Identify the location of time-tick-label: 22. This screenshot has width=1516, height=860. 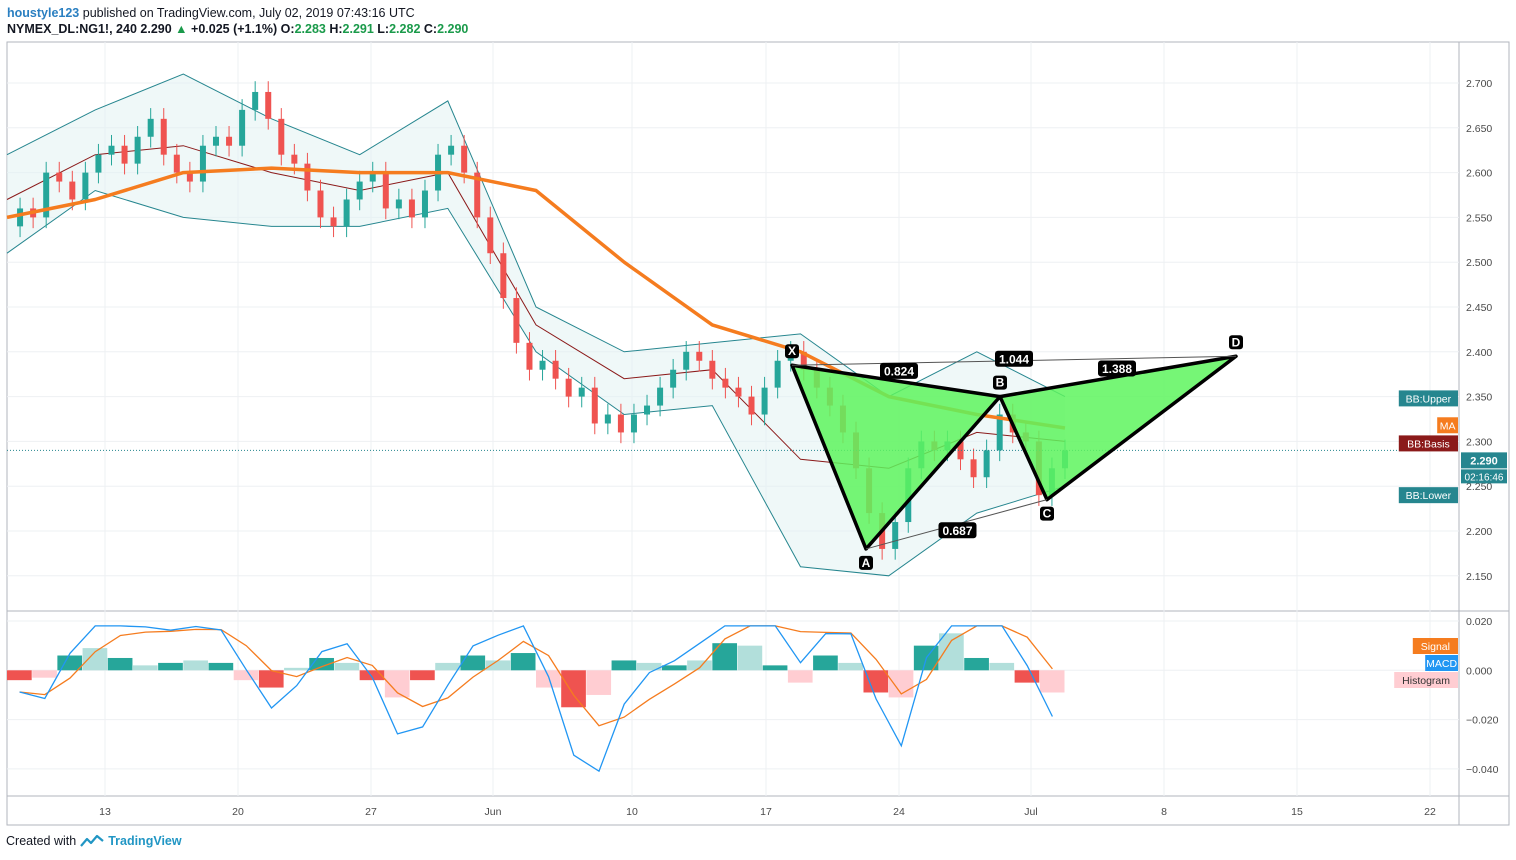
(1430, 812).